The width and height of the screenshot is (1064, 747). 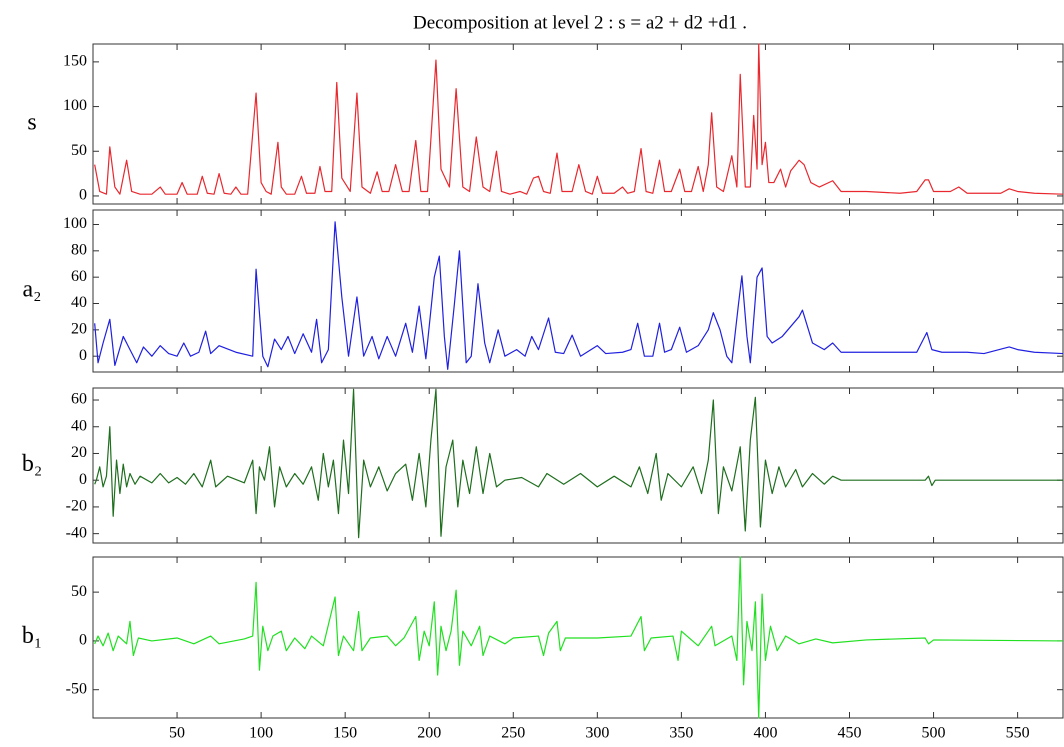 I want to click on y-tick-label: 80, so click(x=79, y=250).